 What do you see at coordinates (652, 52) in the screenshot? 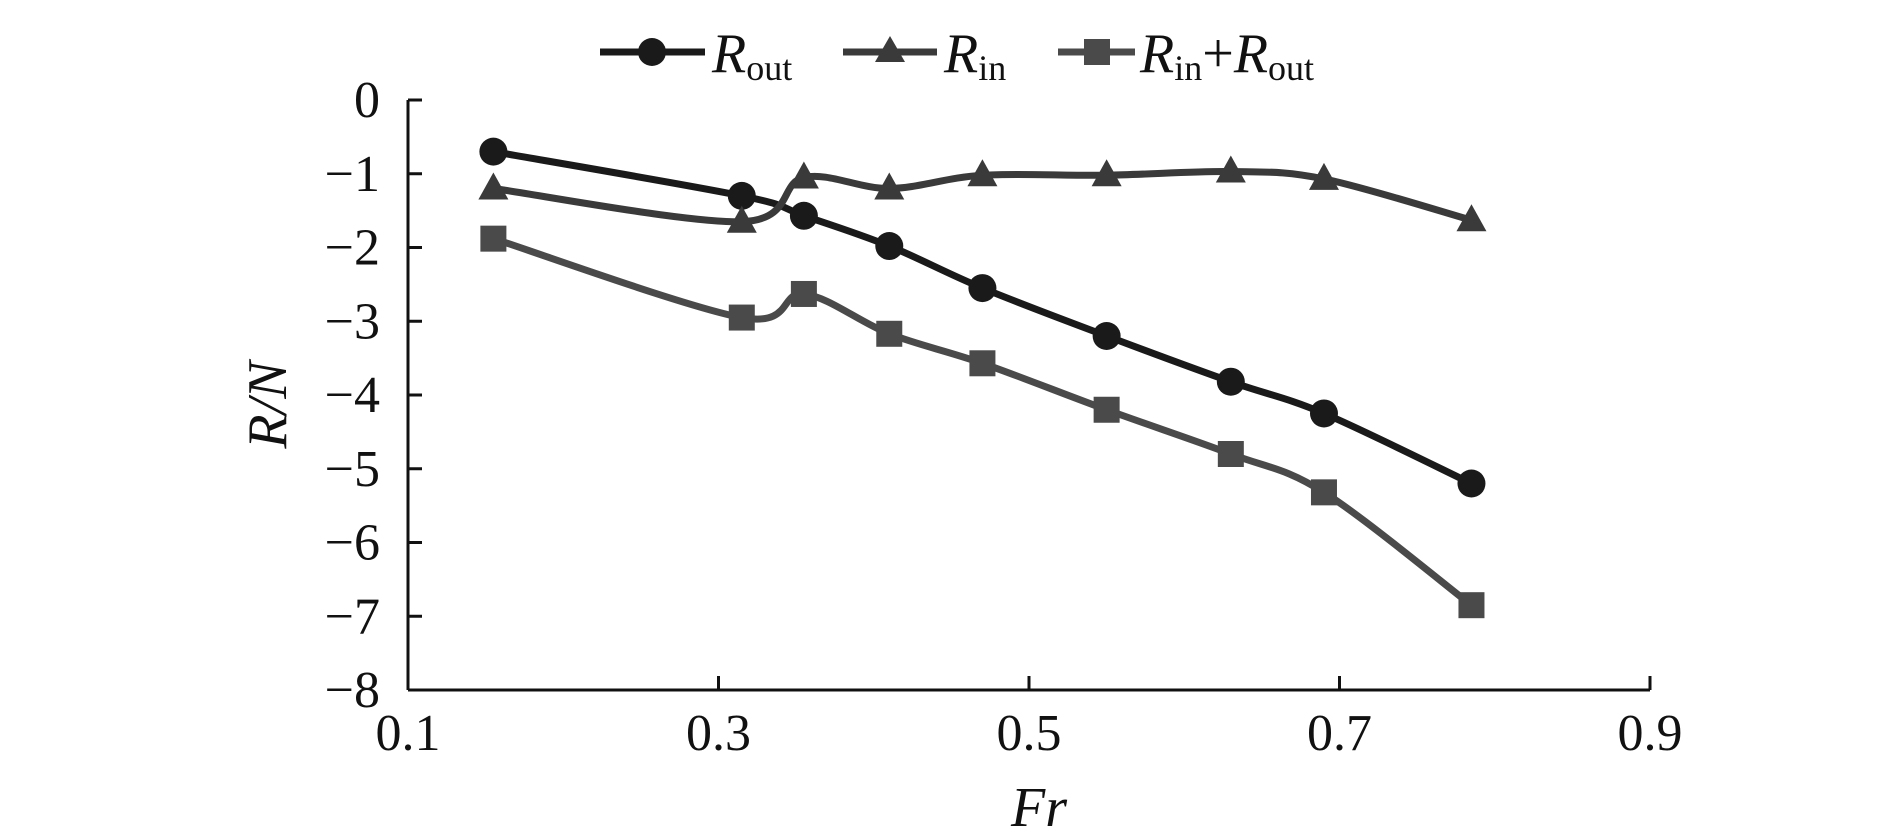
I see `legend-marker-r-out` at bounding box center [652, 52].